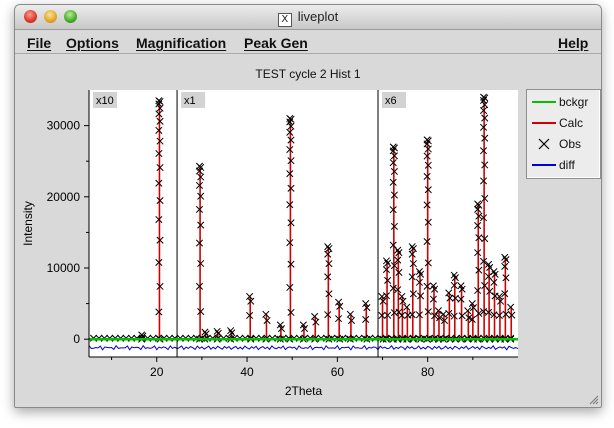 The image size is (614, 428). I want to click on region-label: x1, so click(190, 101).